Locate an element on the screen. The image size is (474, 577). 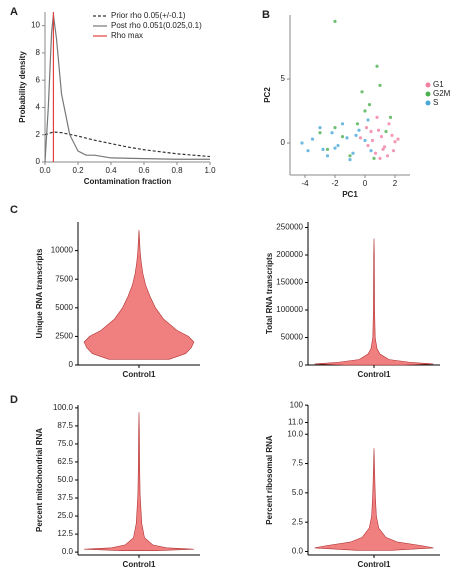
y-axis-label: Percent mitochondrial RNA is located at coordinates (39, 480).